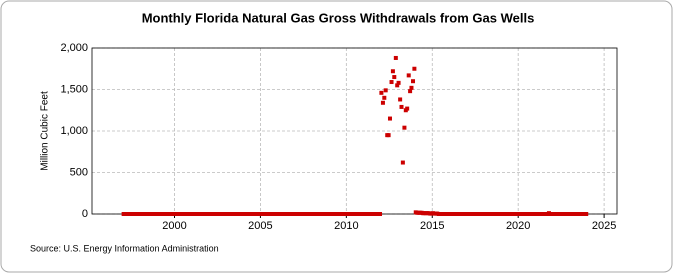  I want to click on y-tick-label: 1,000, so click(74, 131).